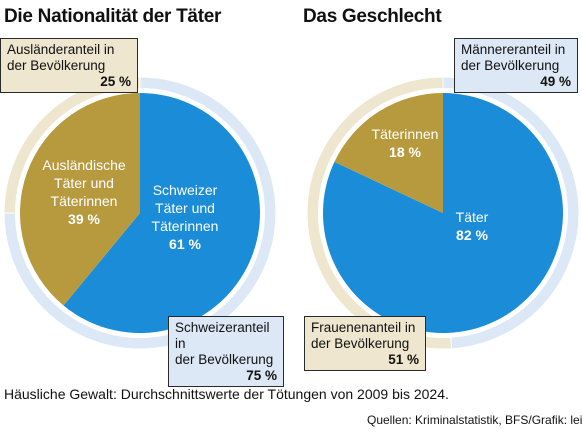 The image size is (582, 442). Describe the element at coordinates (185, 244) in the screenshot. I see `slice-percent: 61 %` at that location.